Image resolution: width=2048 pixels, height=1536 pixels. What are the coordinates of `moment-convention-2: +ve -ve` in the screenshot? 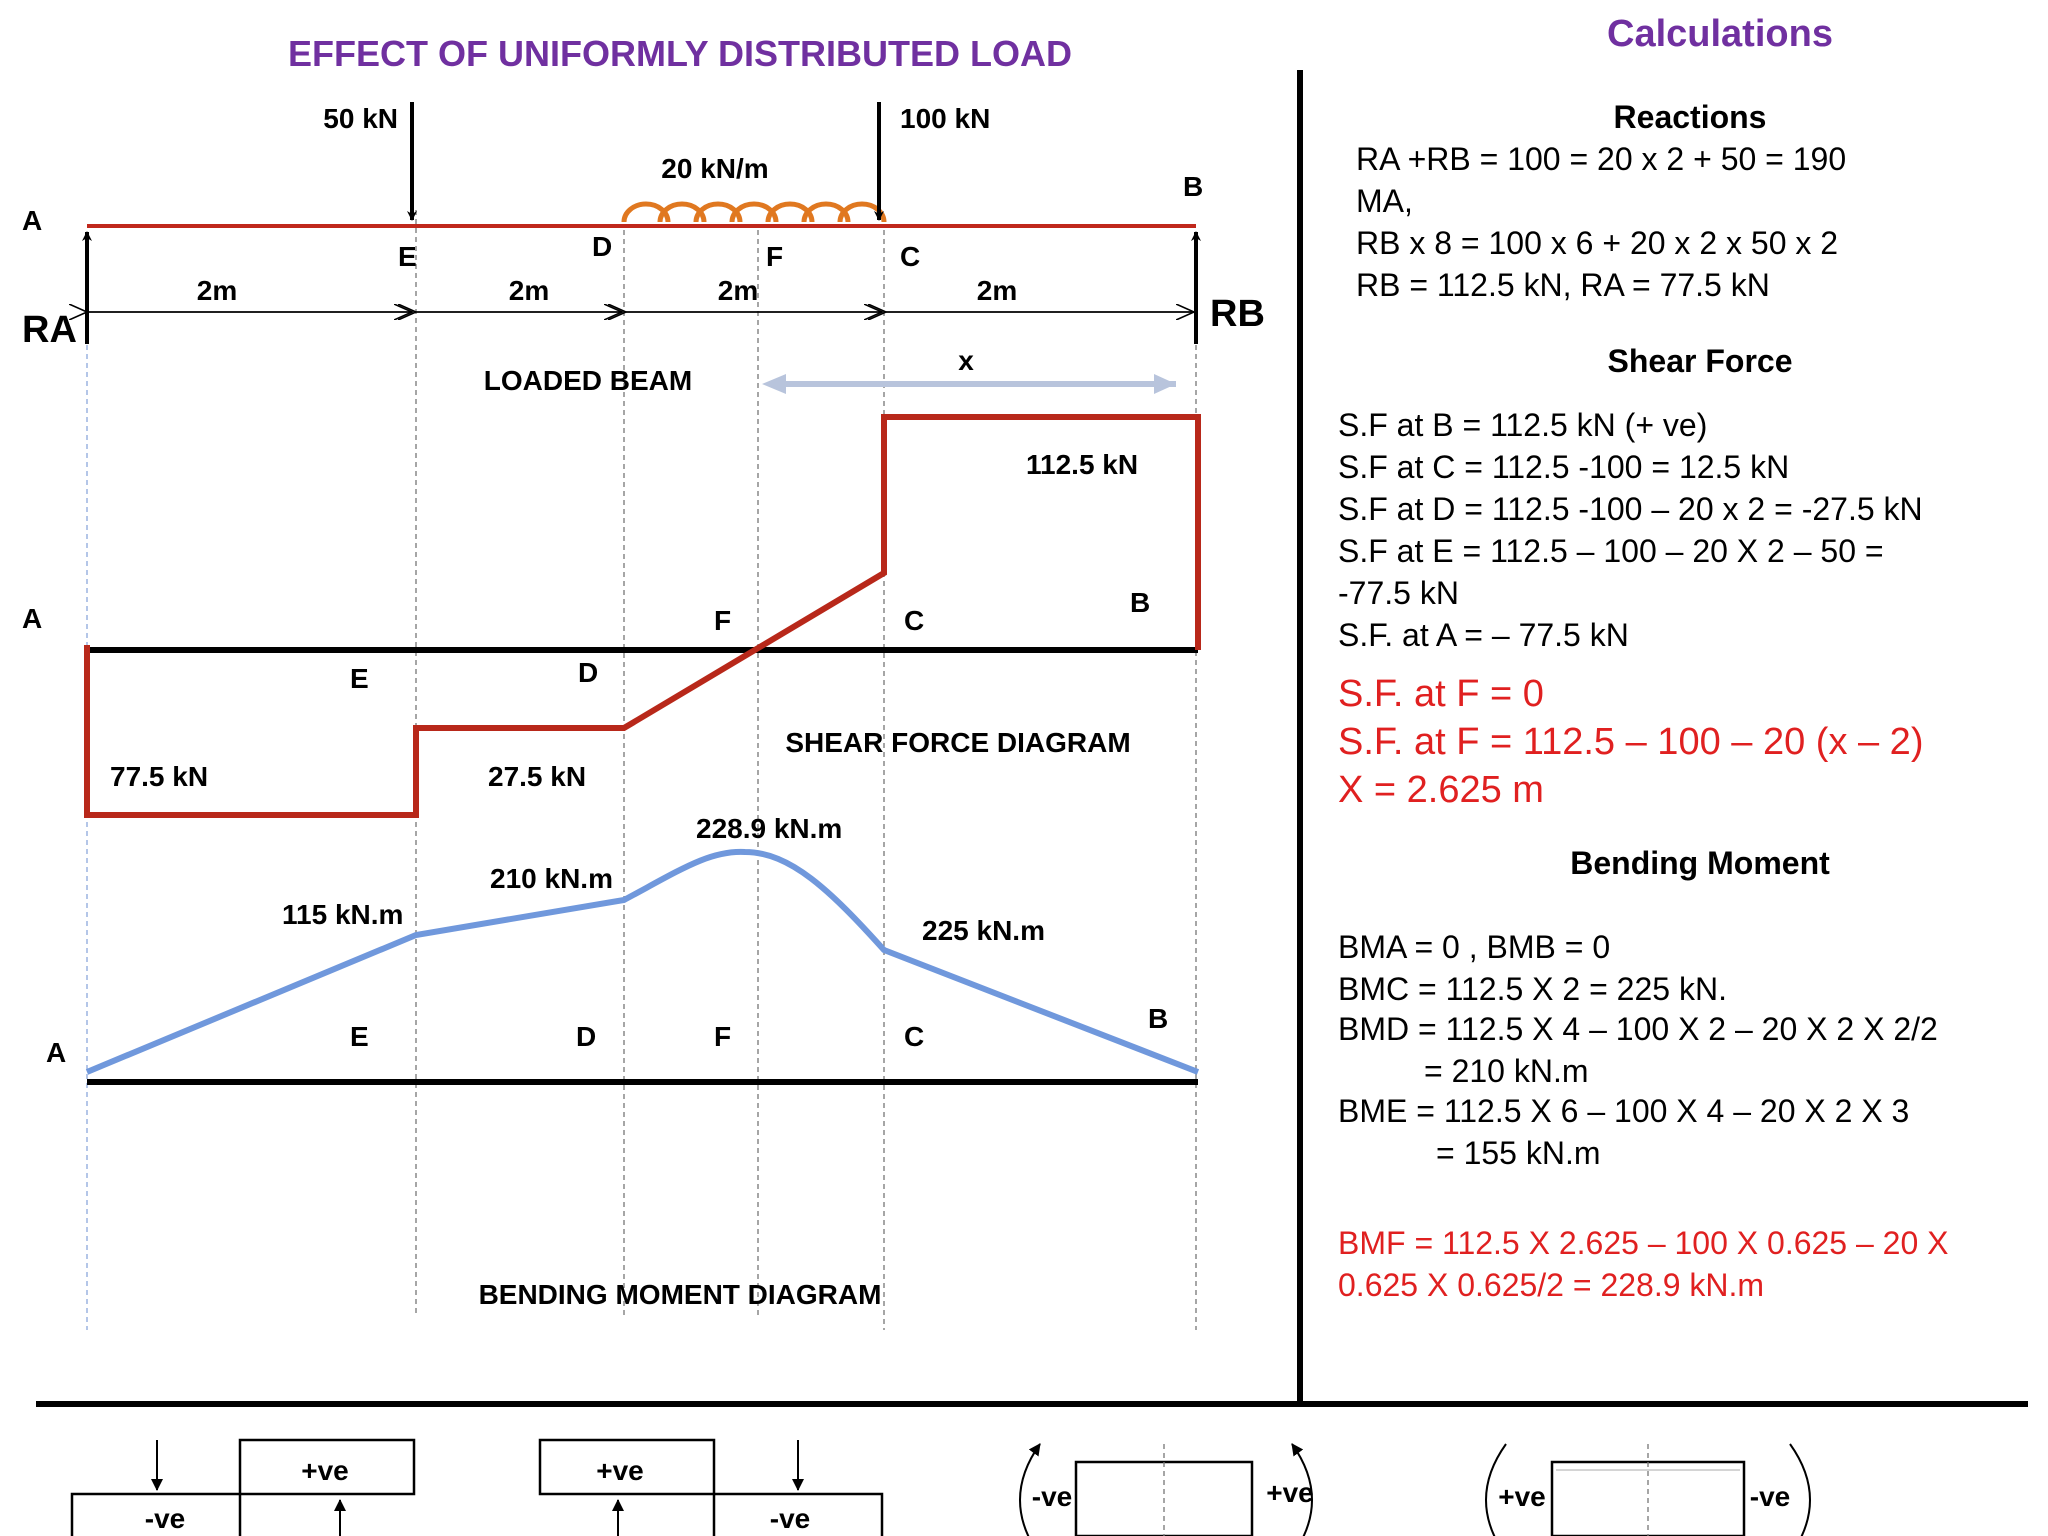 It's located at (1648, 1489).